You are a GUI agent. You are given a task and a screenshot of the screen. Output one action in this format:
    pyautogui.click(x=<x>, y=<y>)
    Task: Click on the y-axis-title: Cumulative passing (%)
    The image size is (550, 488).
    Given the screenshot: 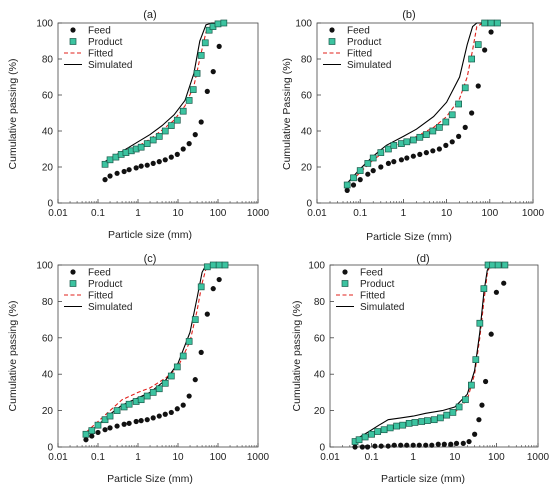 What is the action you would take?
    pyautogui.click(x=13, y=114)
    